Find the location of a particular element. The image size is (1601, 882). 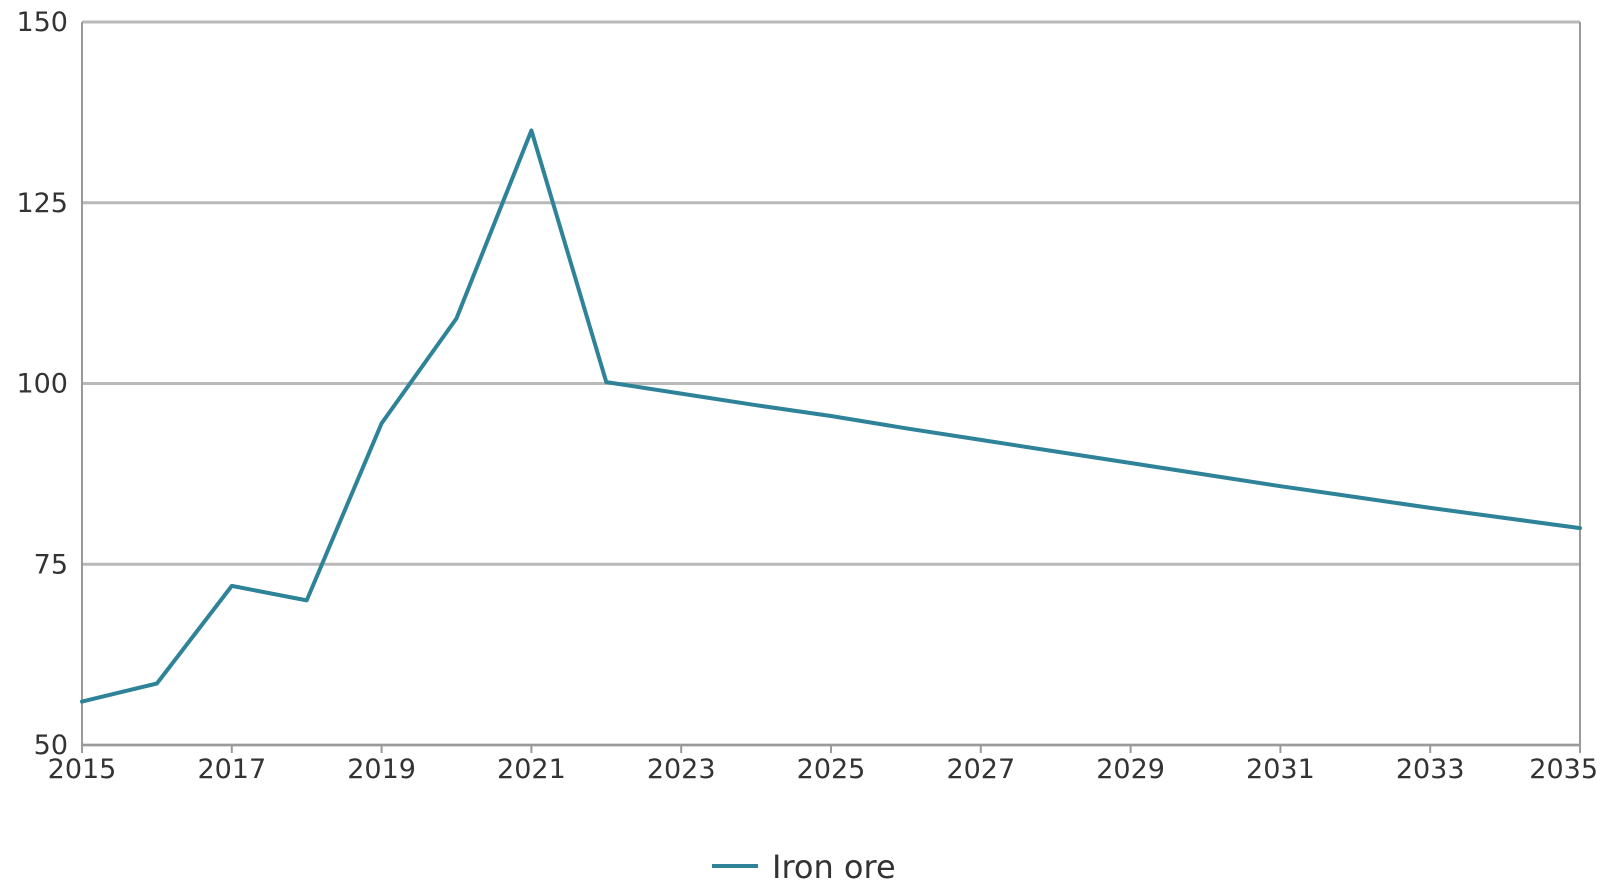

y-tick-label: 75 is located at coordinates (51, 564).